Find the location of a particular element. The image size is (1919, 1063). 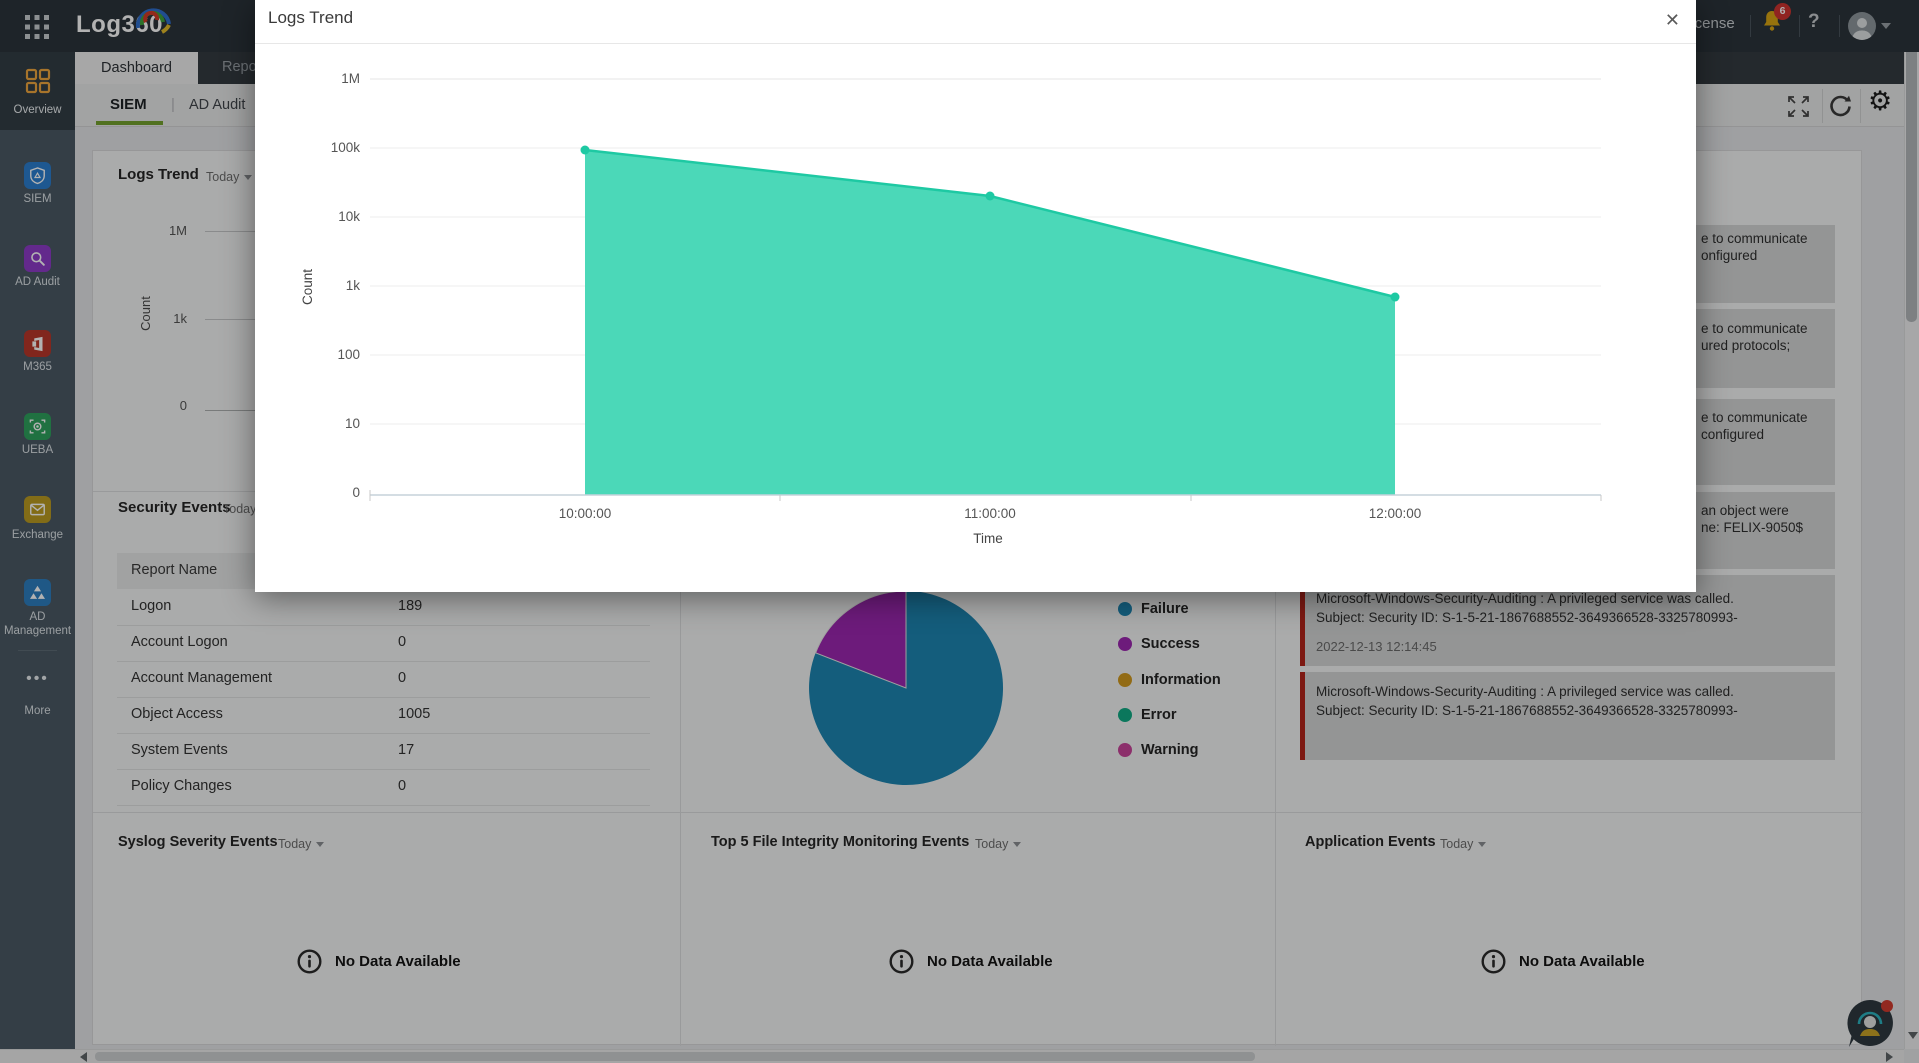

logs-trend-range-dropdown: Today is located at coordinates (229, 177).